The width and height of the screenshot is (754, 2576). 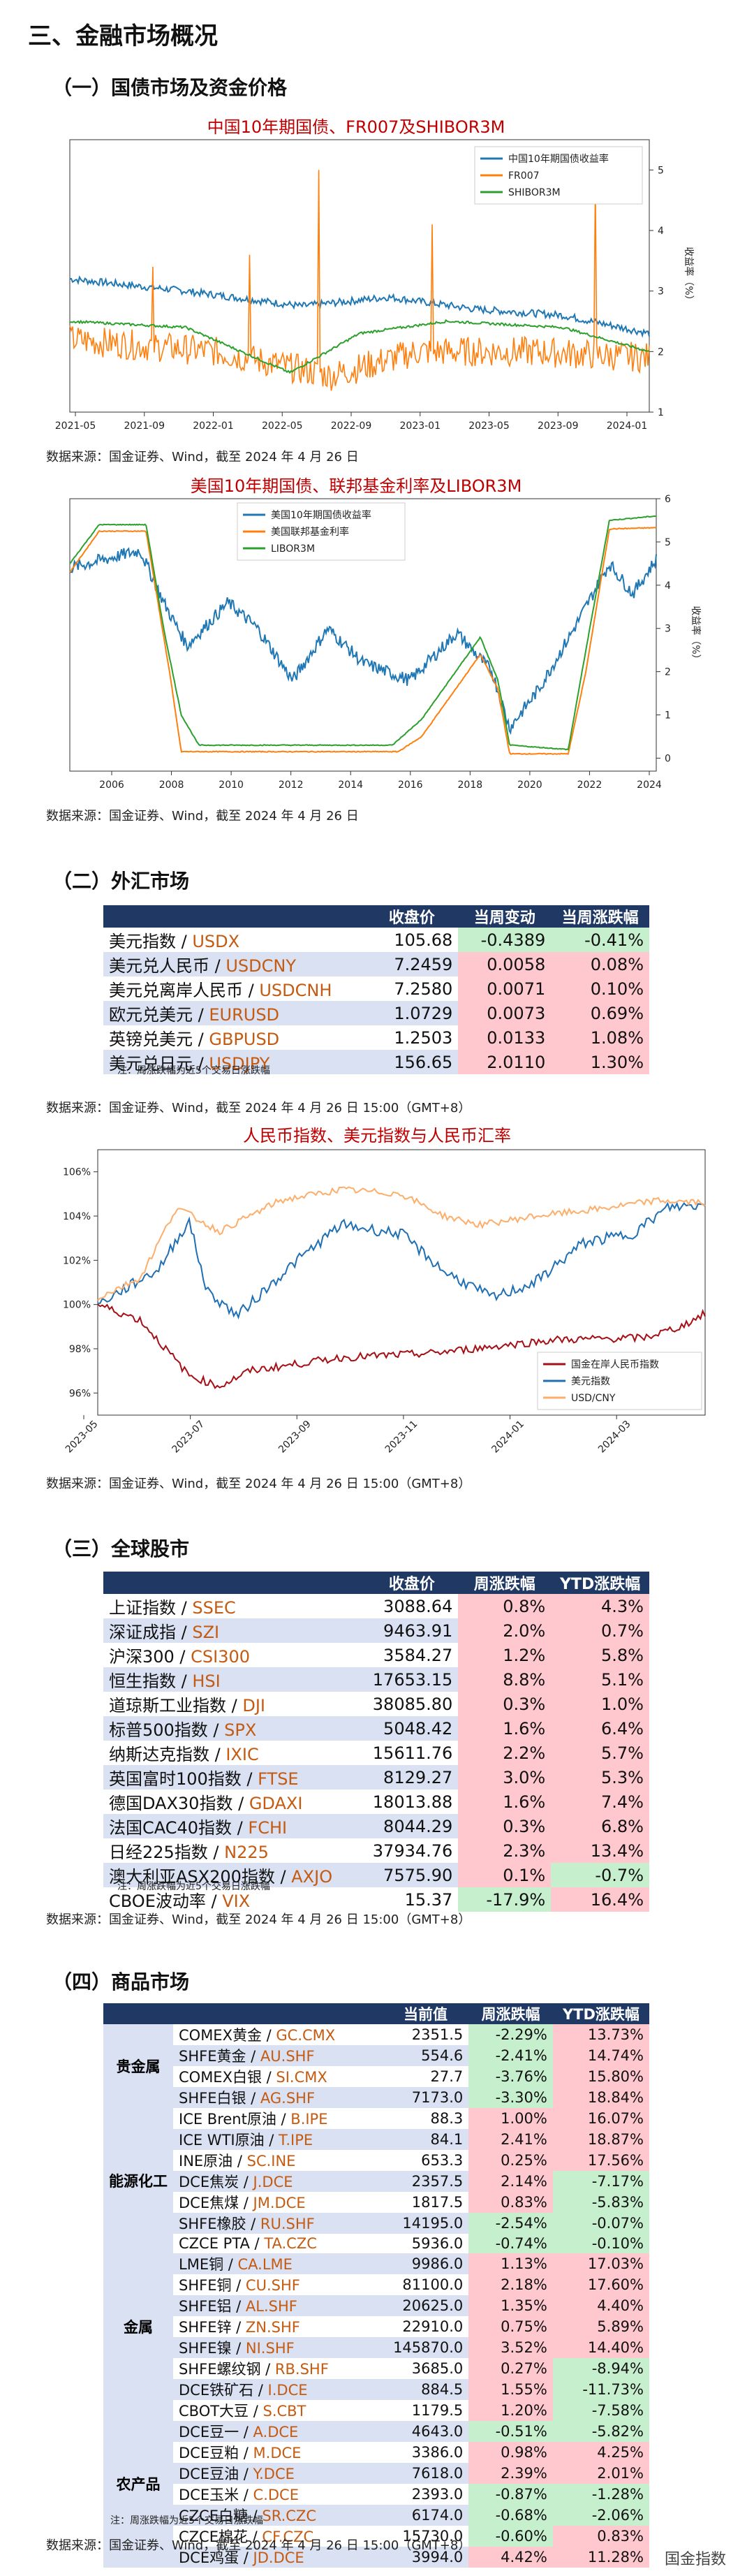 I want to click on equity-close: 8044.29, so click(x=412, y=1826).